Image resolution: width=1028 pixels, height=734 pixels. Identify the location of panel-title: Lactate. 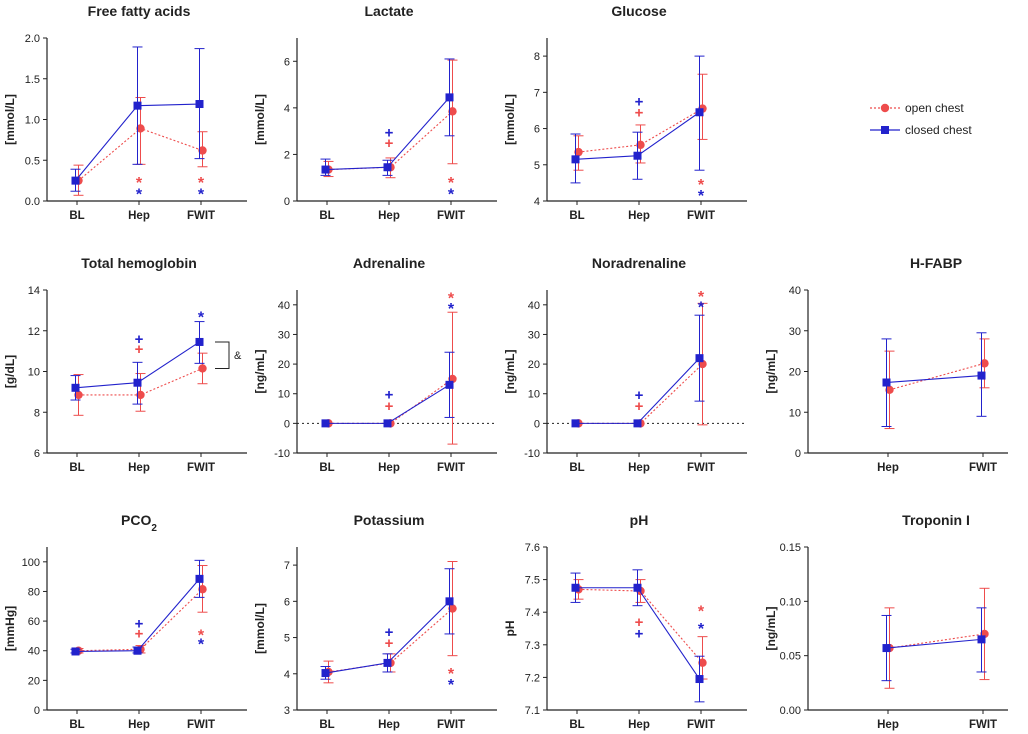
(388, 11).